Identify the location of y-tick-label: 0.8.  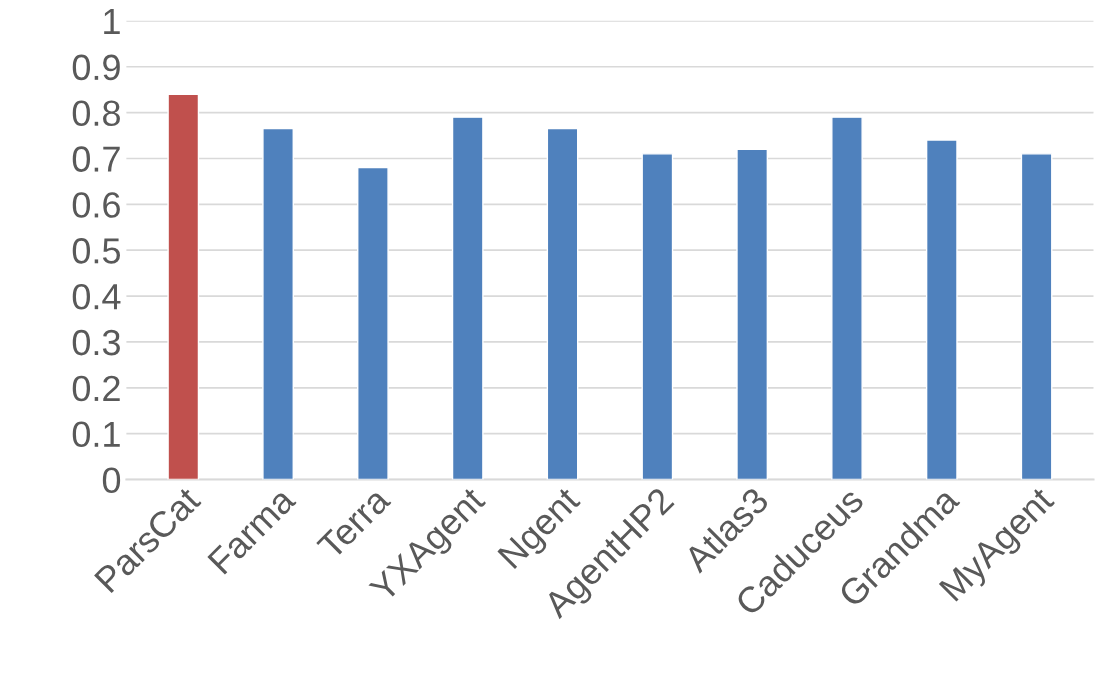
(96, 113).